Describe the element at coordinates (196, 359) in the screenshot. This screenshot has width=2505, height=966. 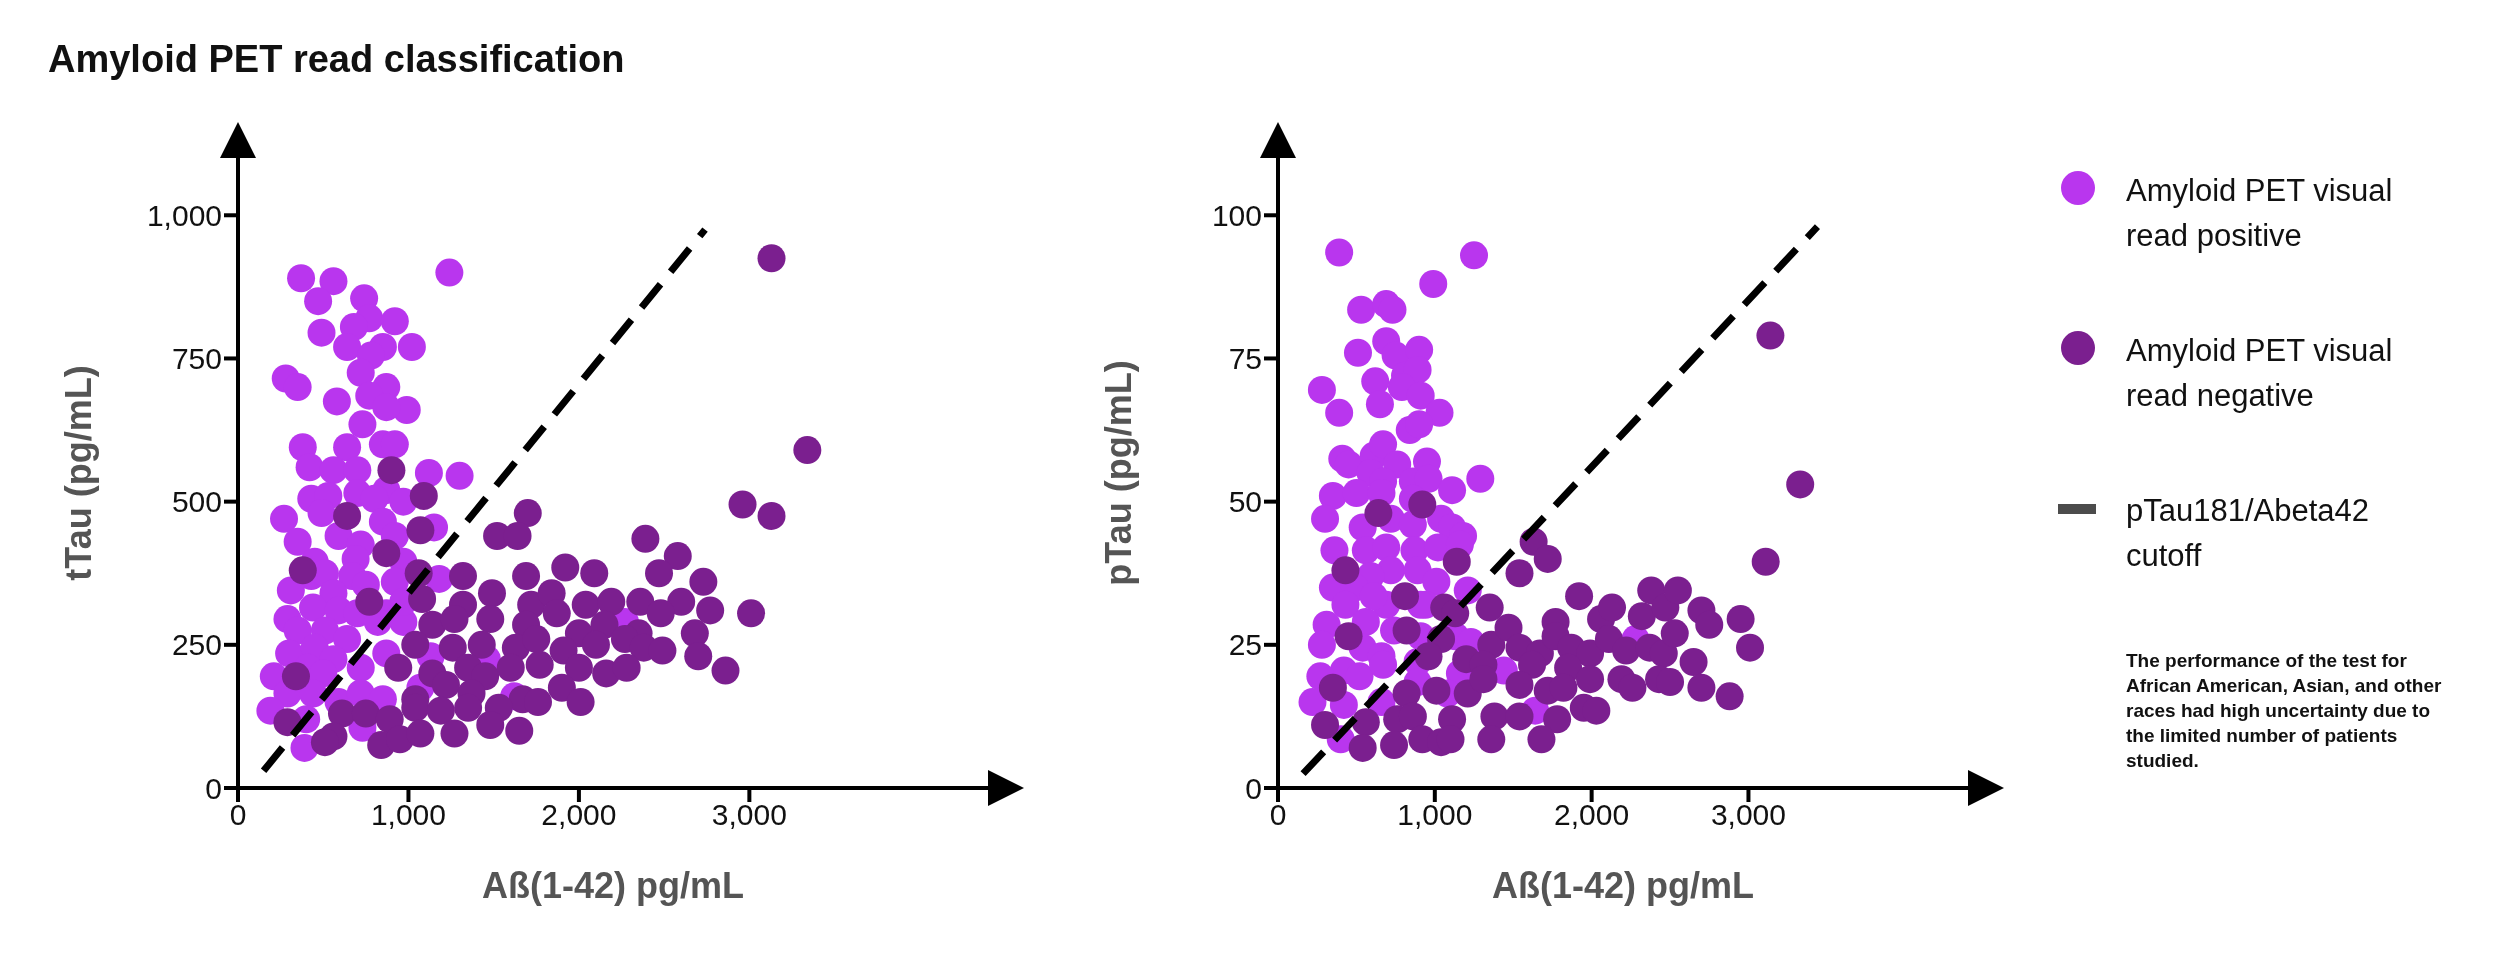
I see `y-tick-label: 750` at that location.